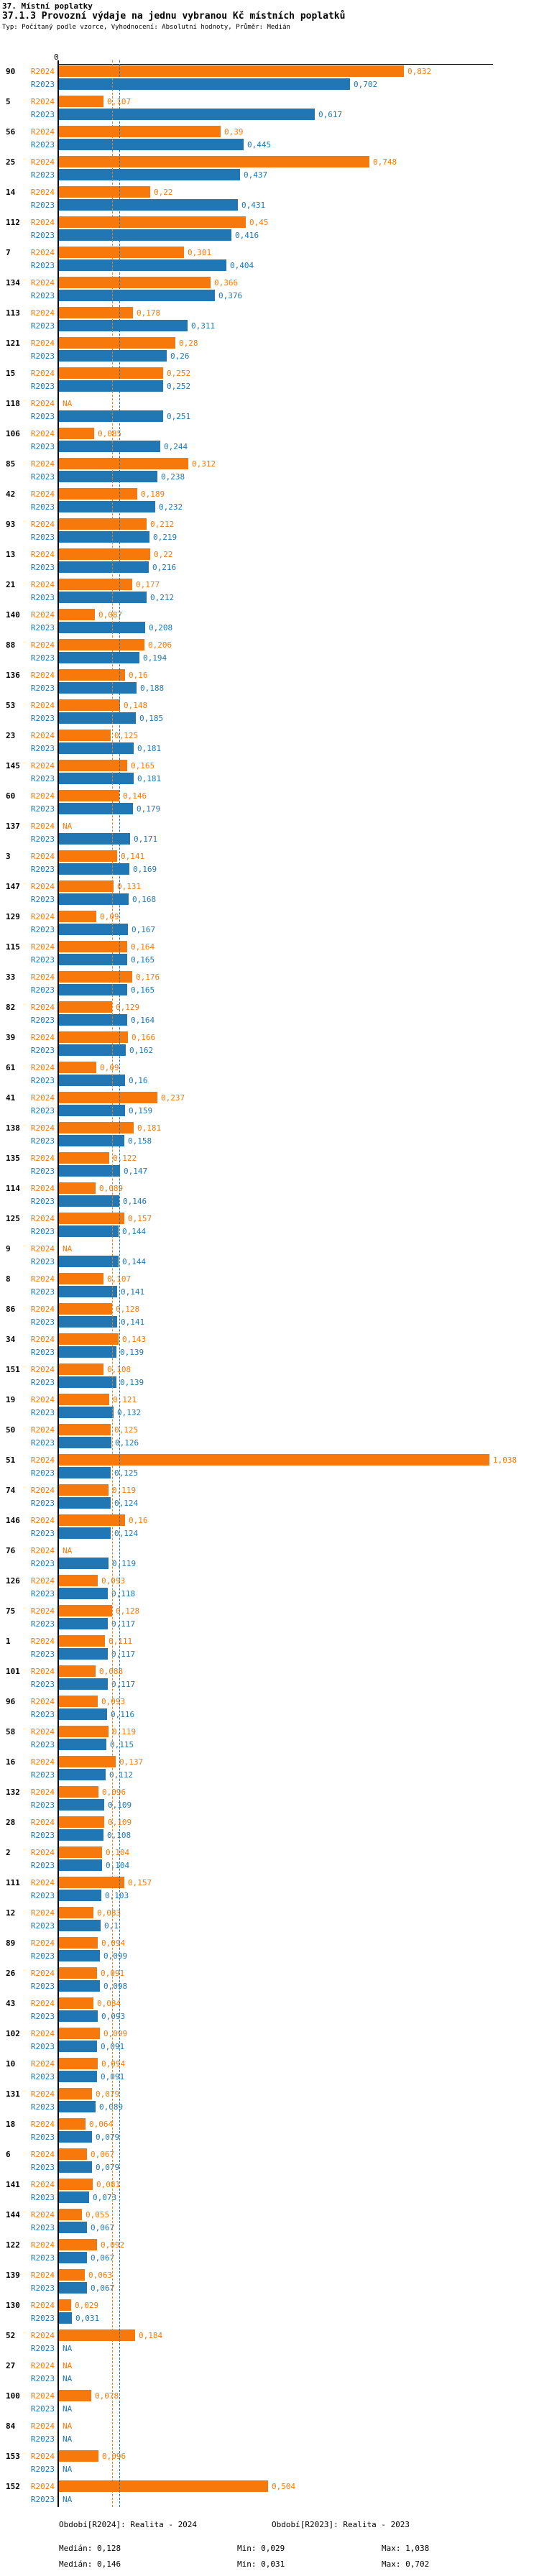 The height and width of the screenshot is (2576, 539). I want to click on category-label: 43, so click(11, 2003).